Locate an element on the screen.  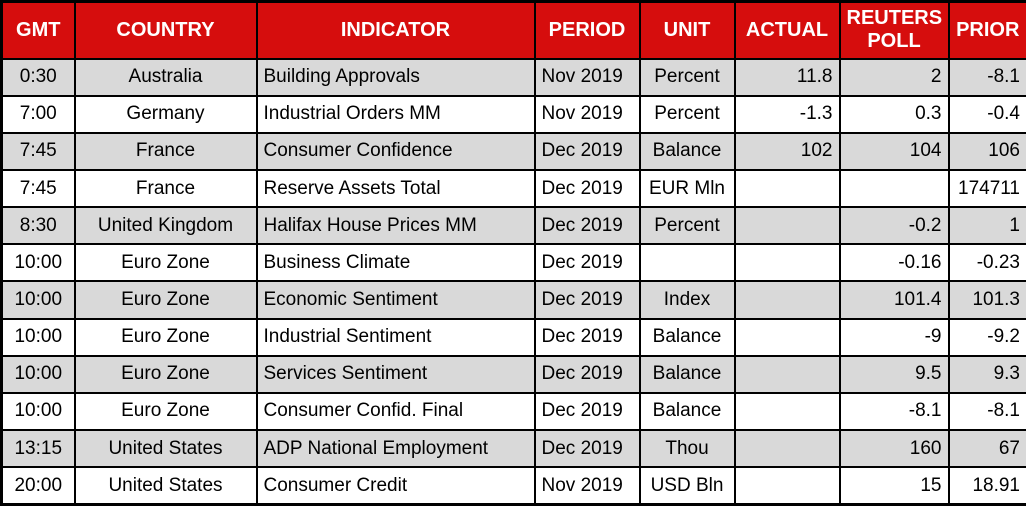
cell-gmt: 13:15 is located at coordinates (38, 449).